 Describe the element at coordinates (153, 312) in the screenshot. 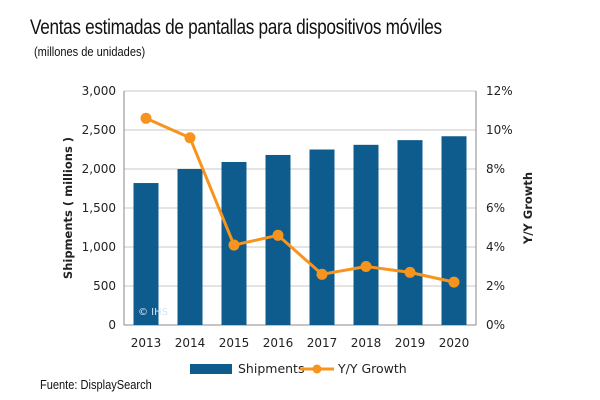

I see `watermark: © IHS` at that location.